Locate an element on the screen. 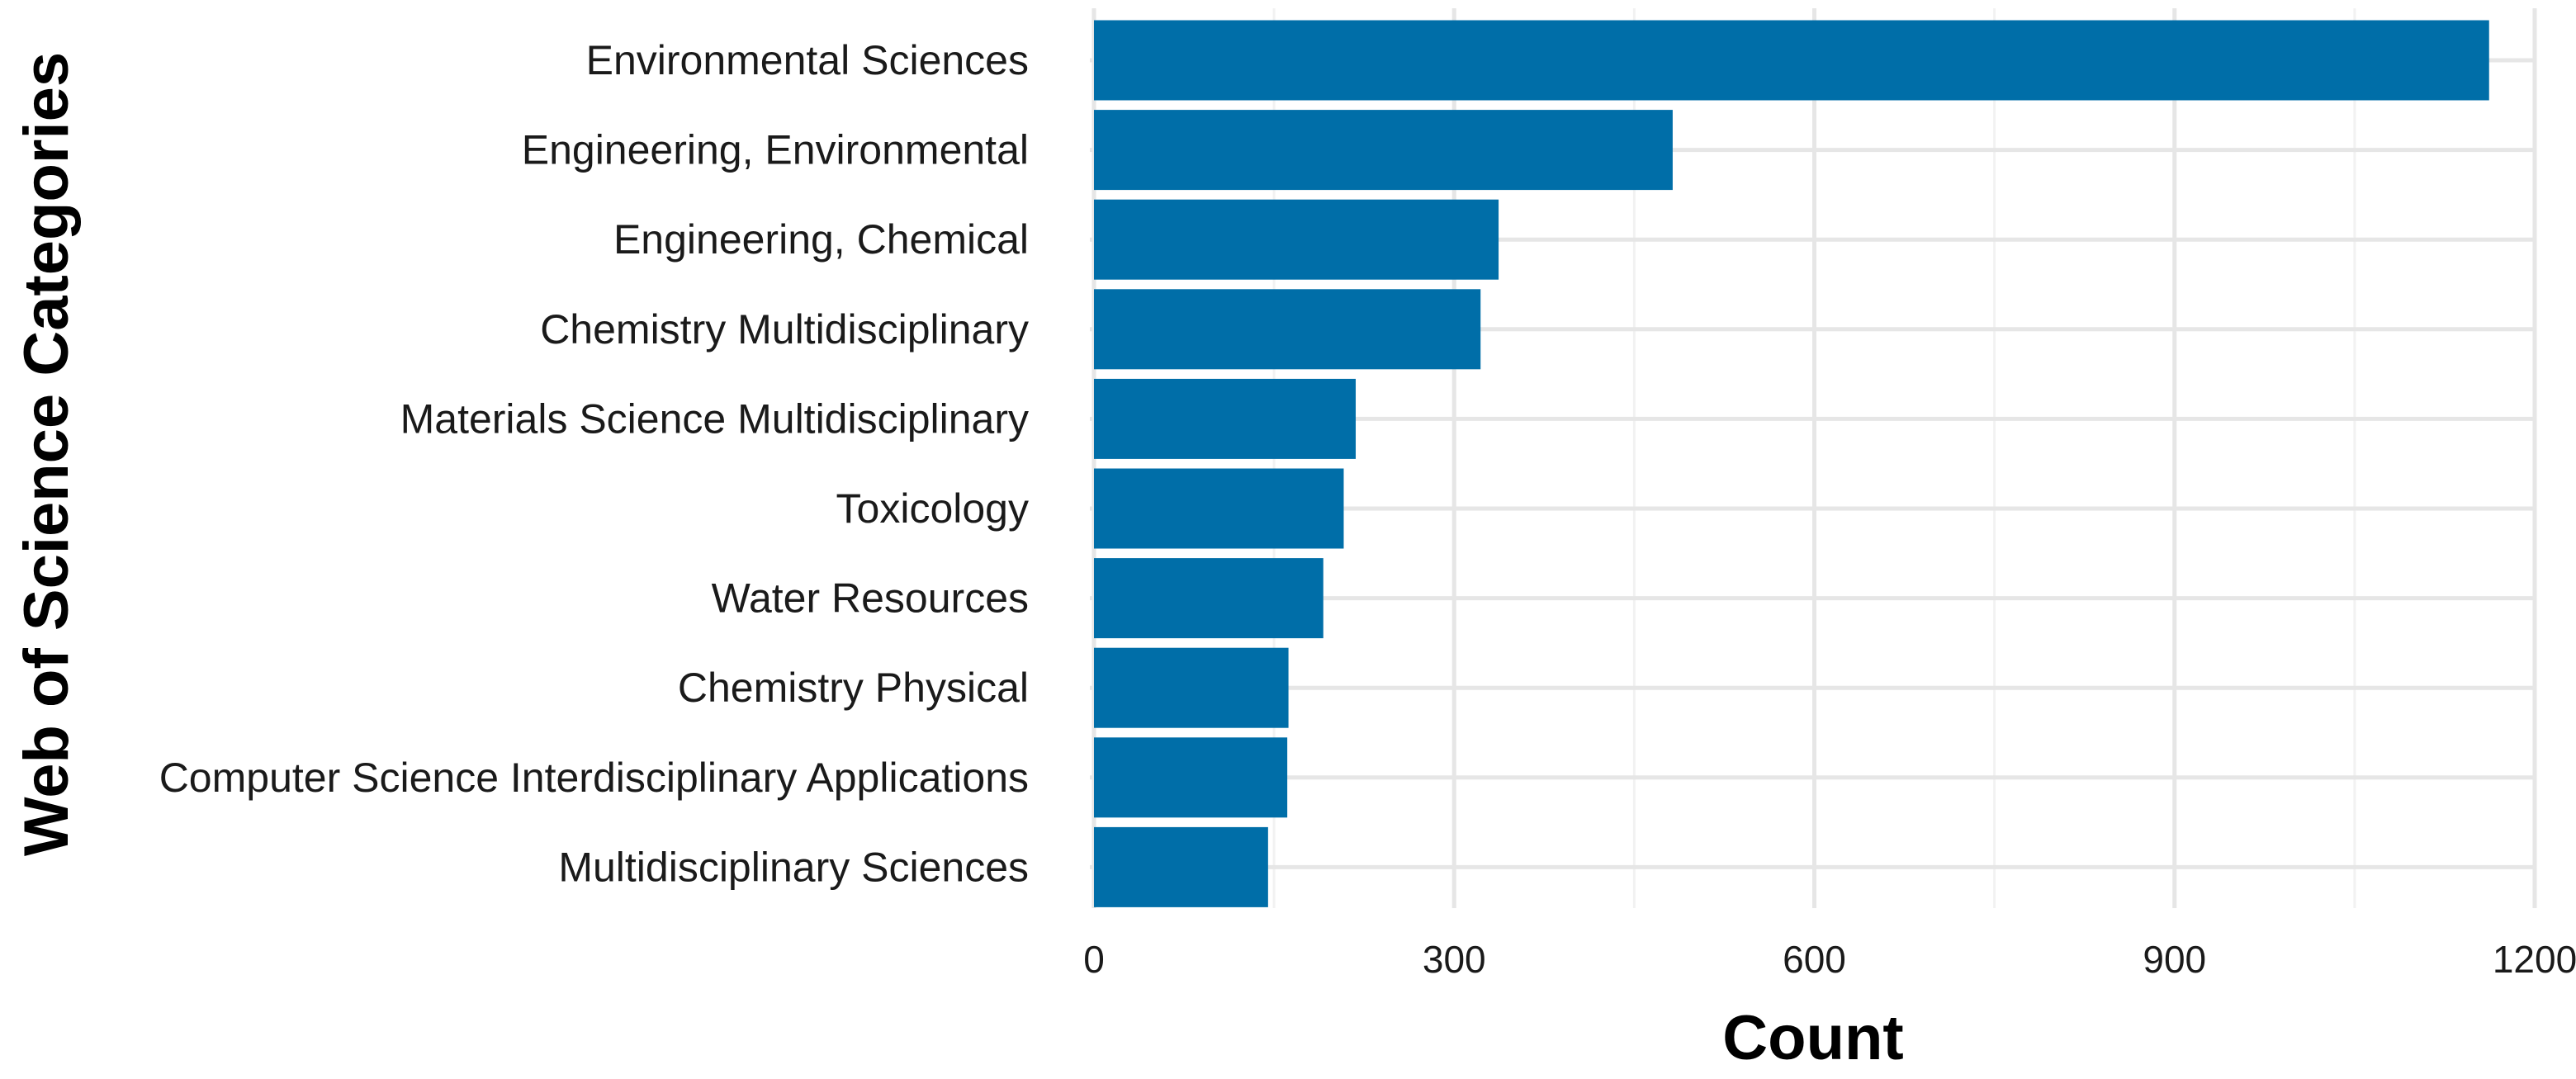 This screenshot has width=2576, height=1079. category-label: Environmental Sciences is located at coordinates (807, 60).